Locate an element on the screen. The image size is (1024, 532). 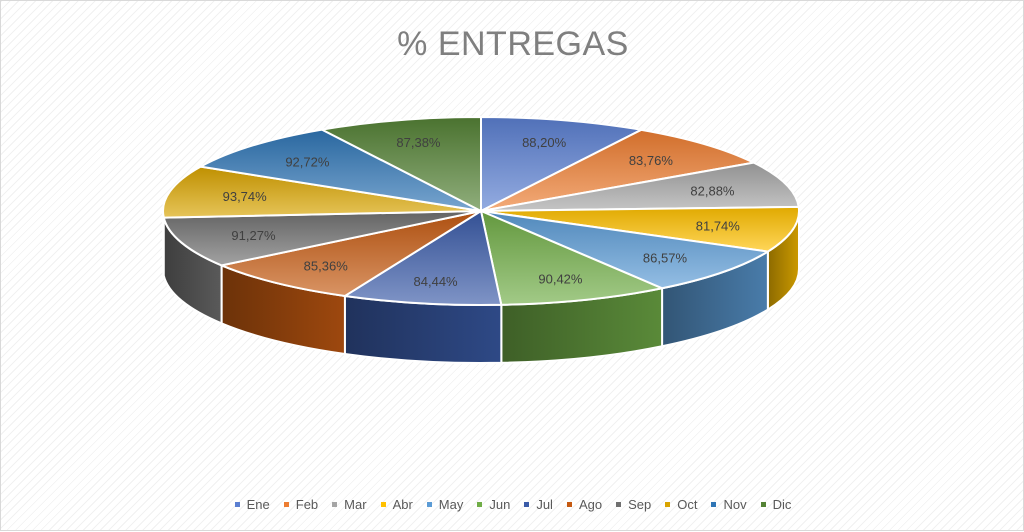
pie-slice-mar is located at coordinates (640, 186).